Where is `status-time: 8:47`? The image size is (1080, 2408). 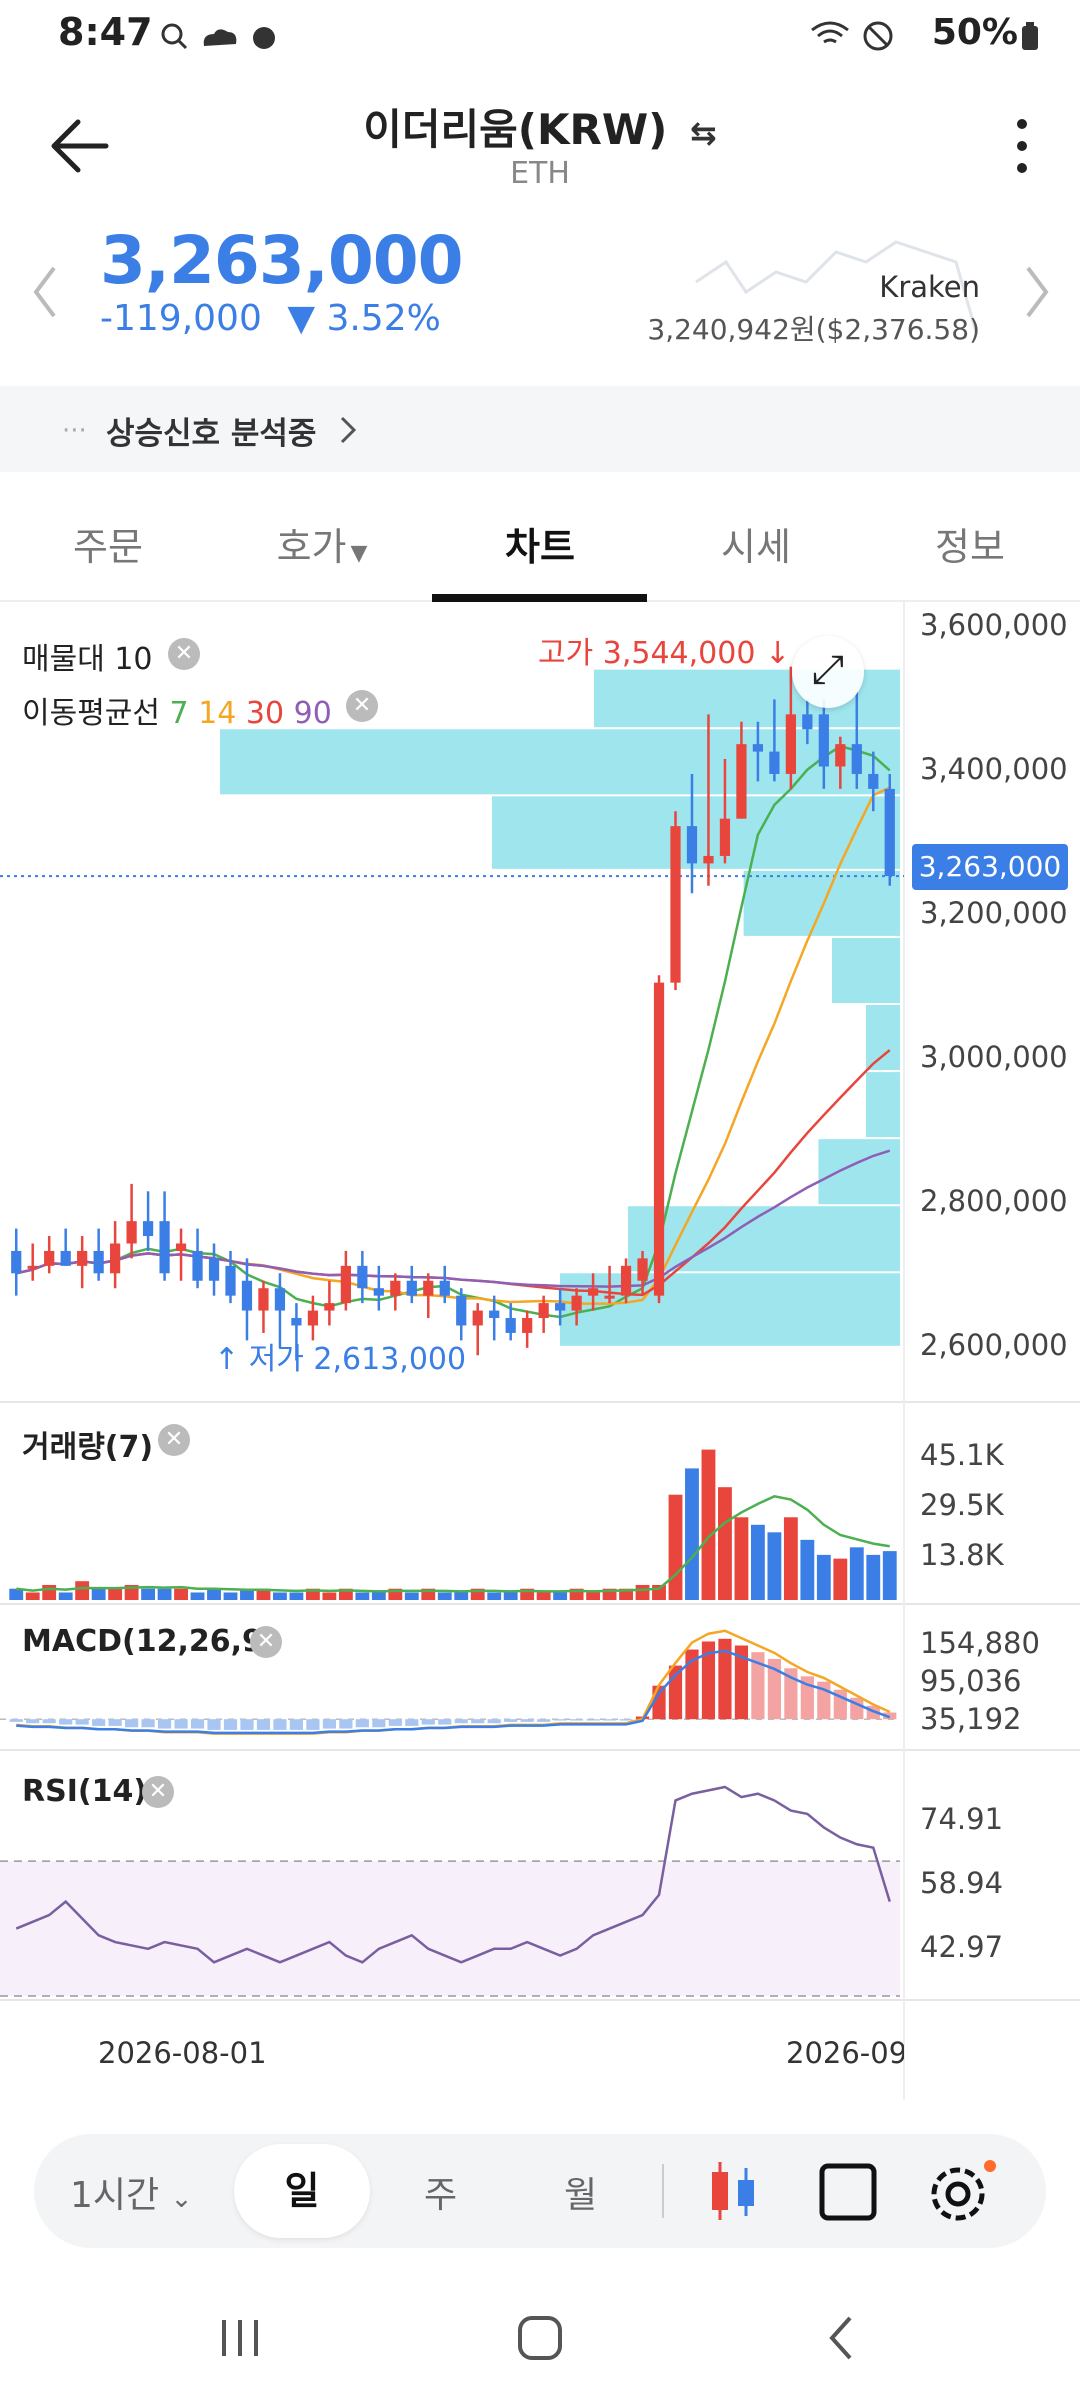 status-time: 8:47 is located at coordinates (105, 32).